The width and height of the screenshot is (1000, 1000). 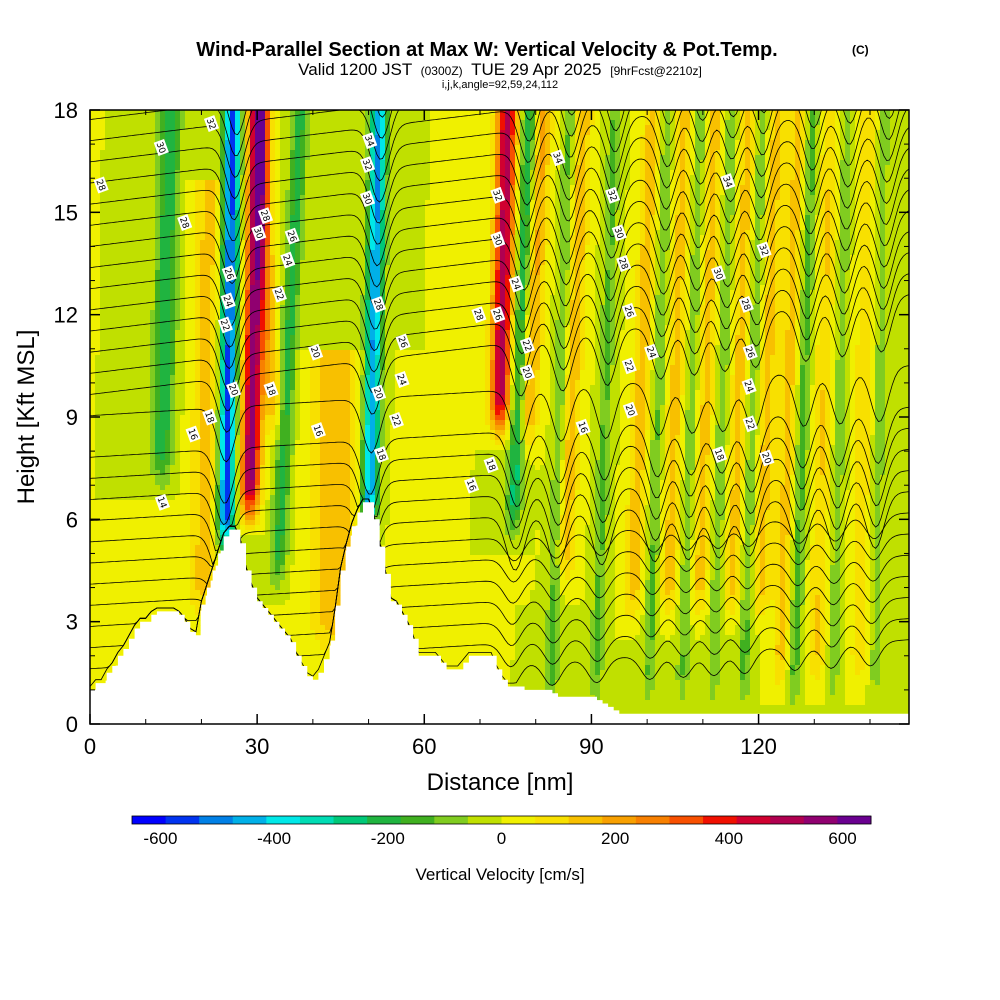 What do you see at coordinates (500, 85) in the screenshot?
I see `grid-indices: i,j,k,angle=92,59,24,112` at bounding box center [500, 85].